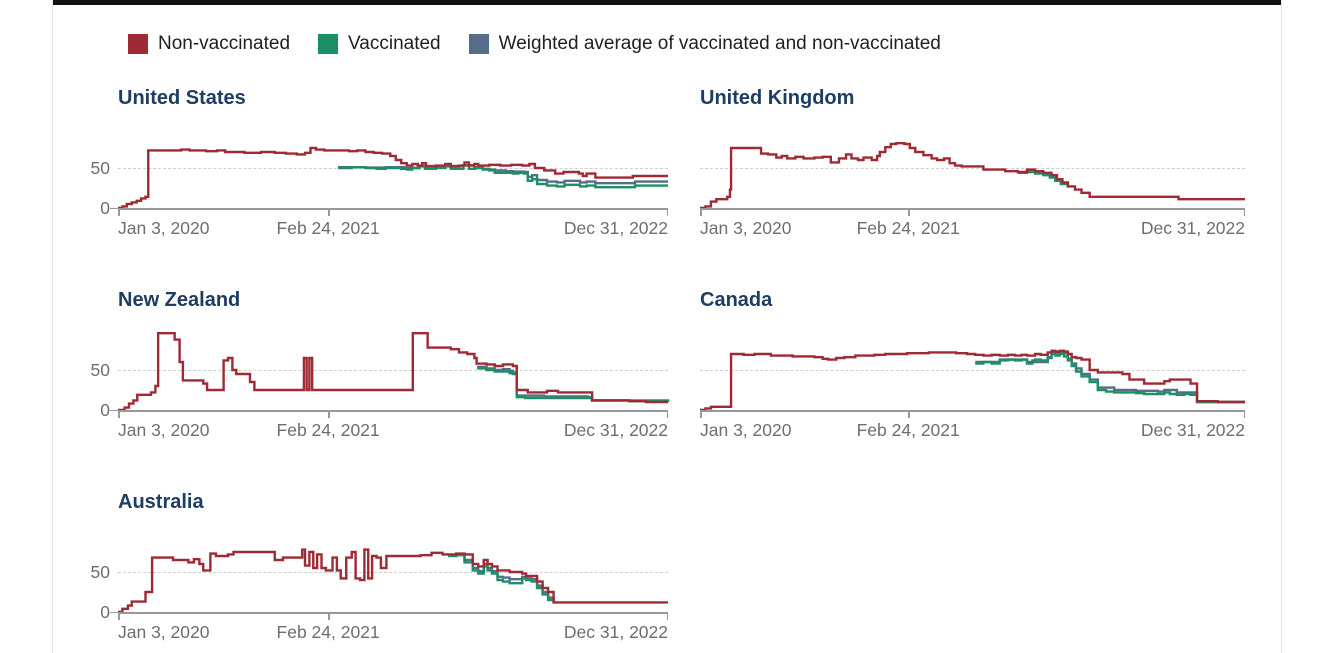  What do you see at coordinates (777, 98) in the screenshot?
I see `chart-title: United Kingdom` at bounding box center [777, 98].